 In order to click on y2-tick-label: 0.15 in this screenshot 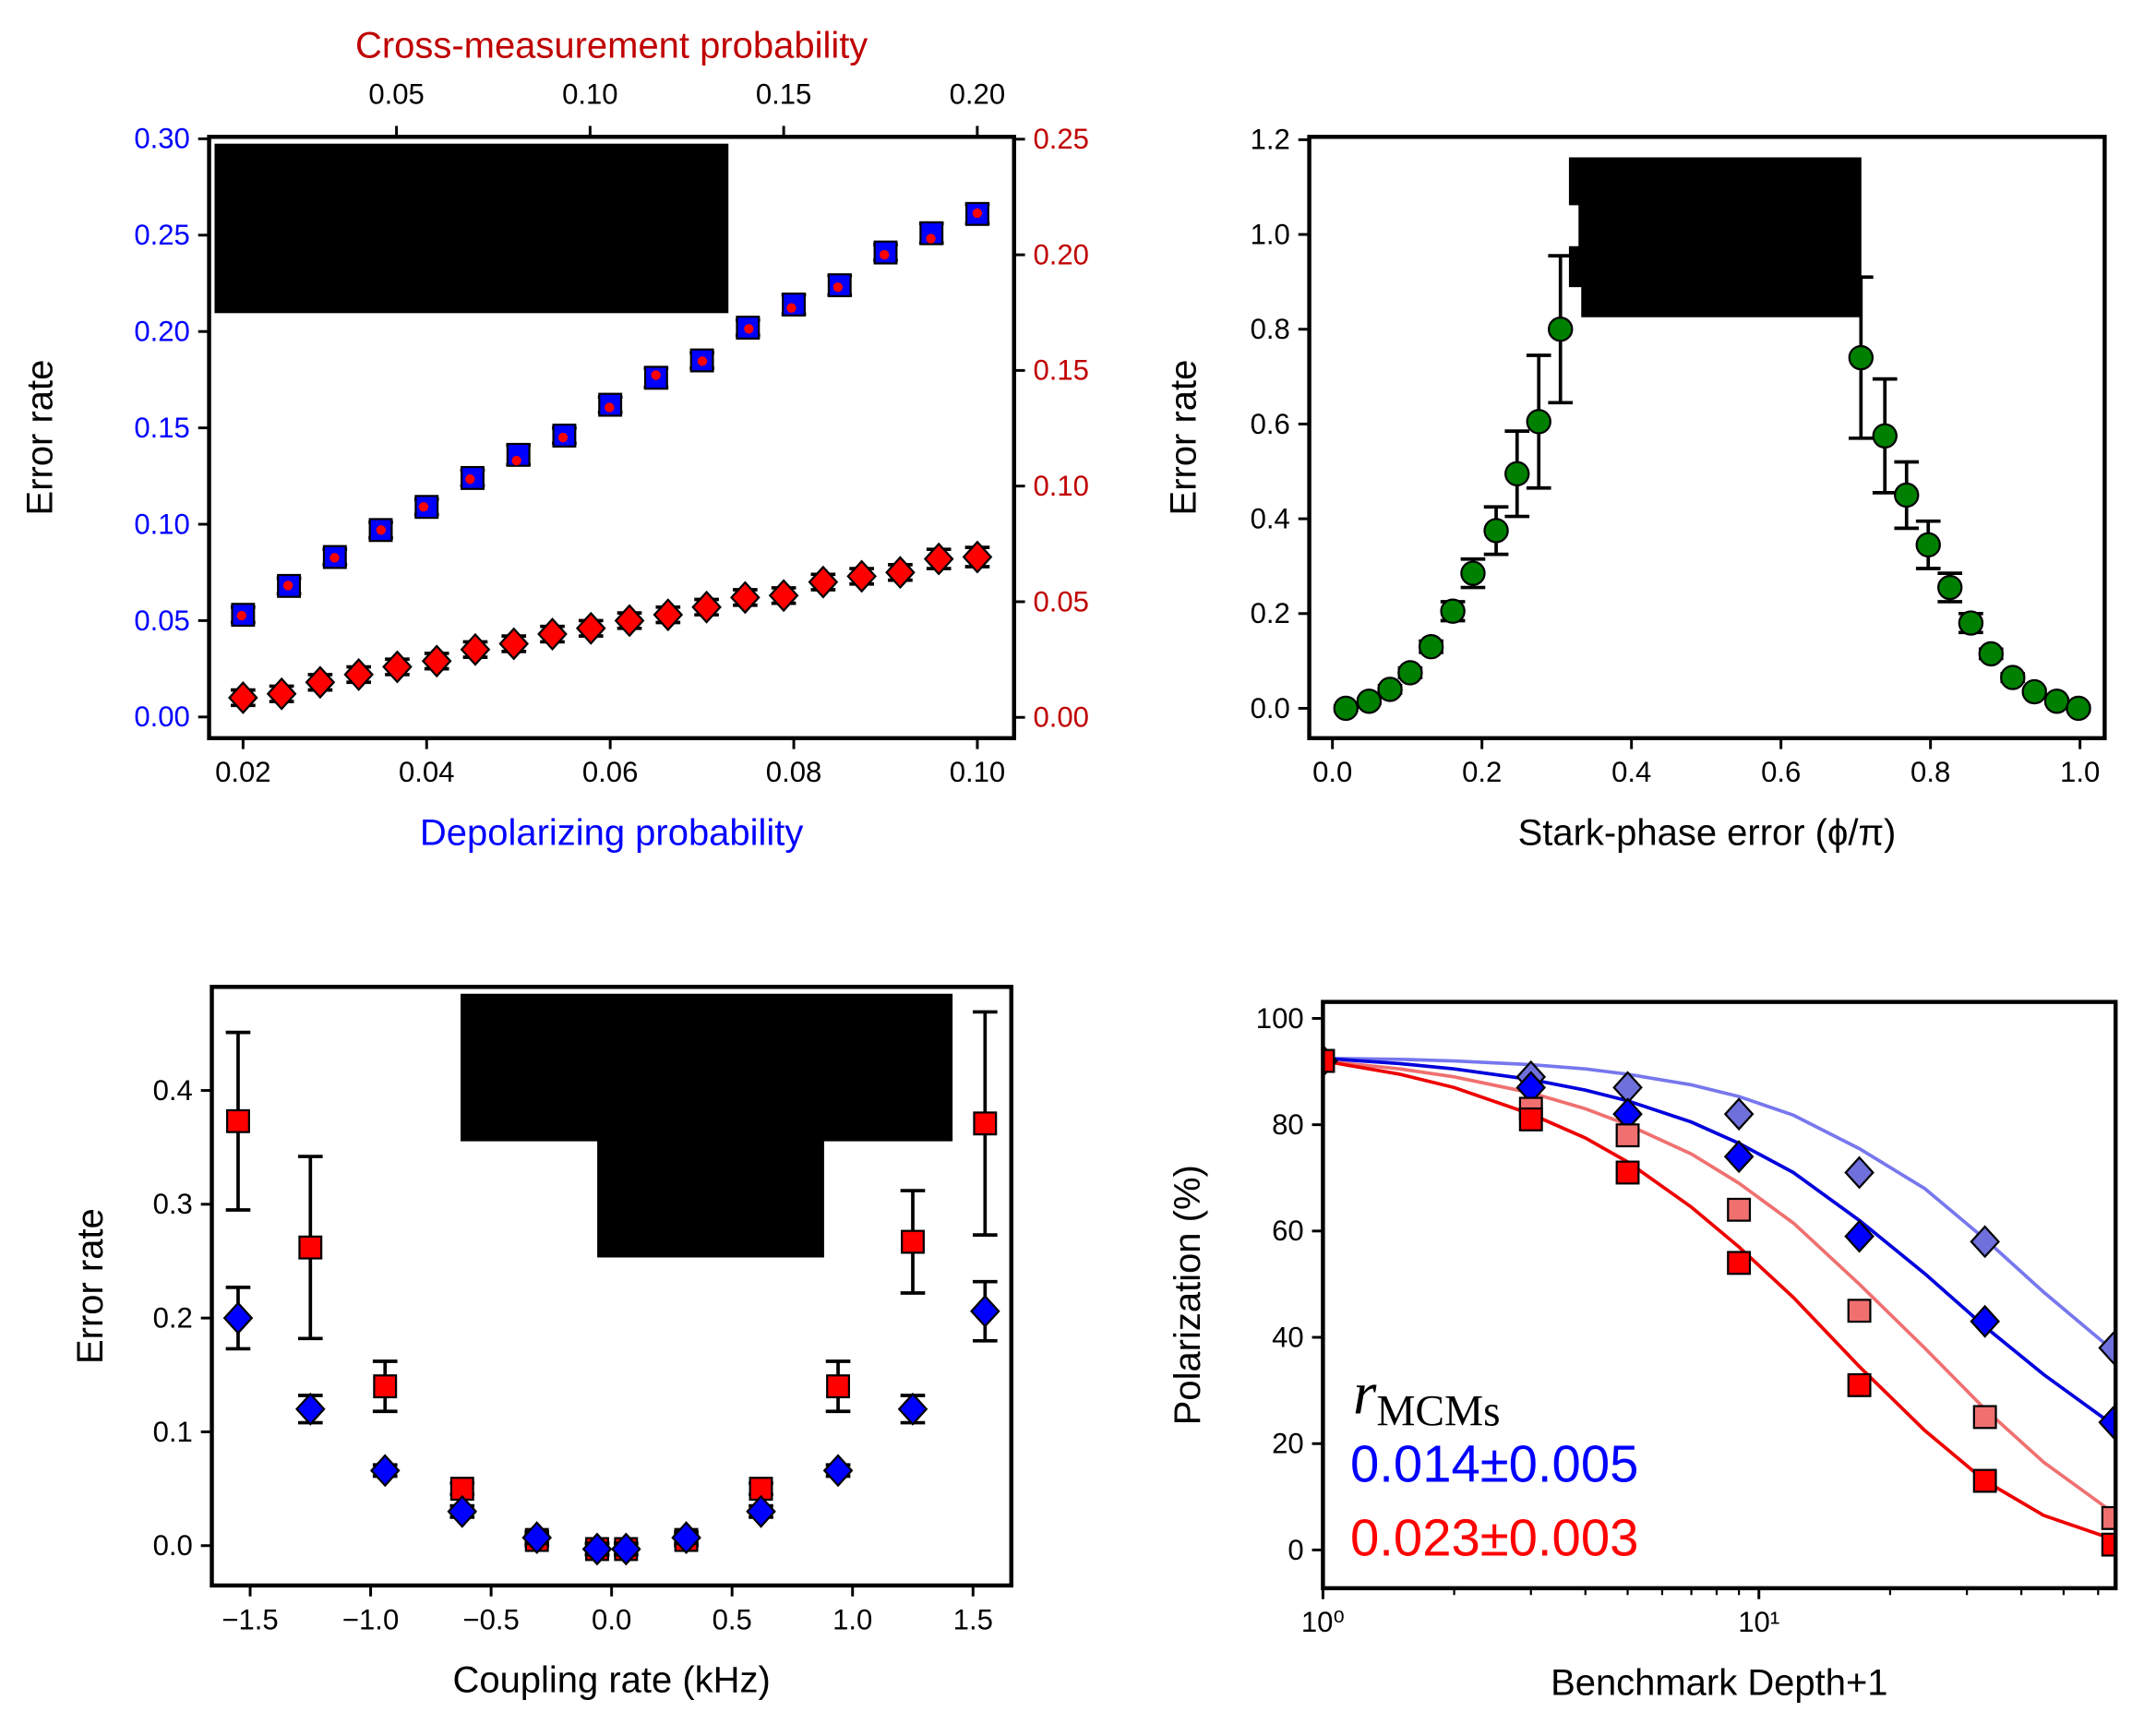, I will do `click(1061, 371)`.